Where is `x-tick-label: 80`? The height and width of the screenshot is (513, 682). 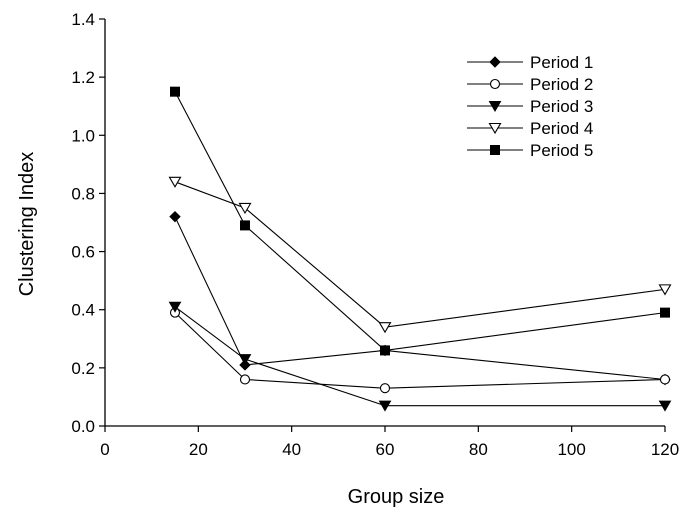 x-tick-label: 80 is located at coordinates (478, 449).